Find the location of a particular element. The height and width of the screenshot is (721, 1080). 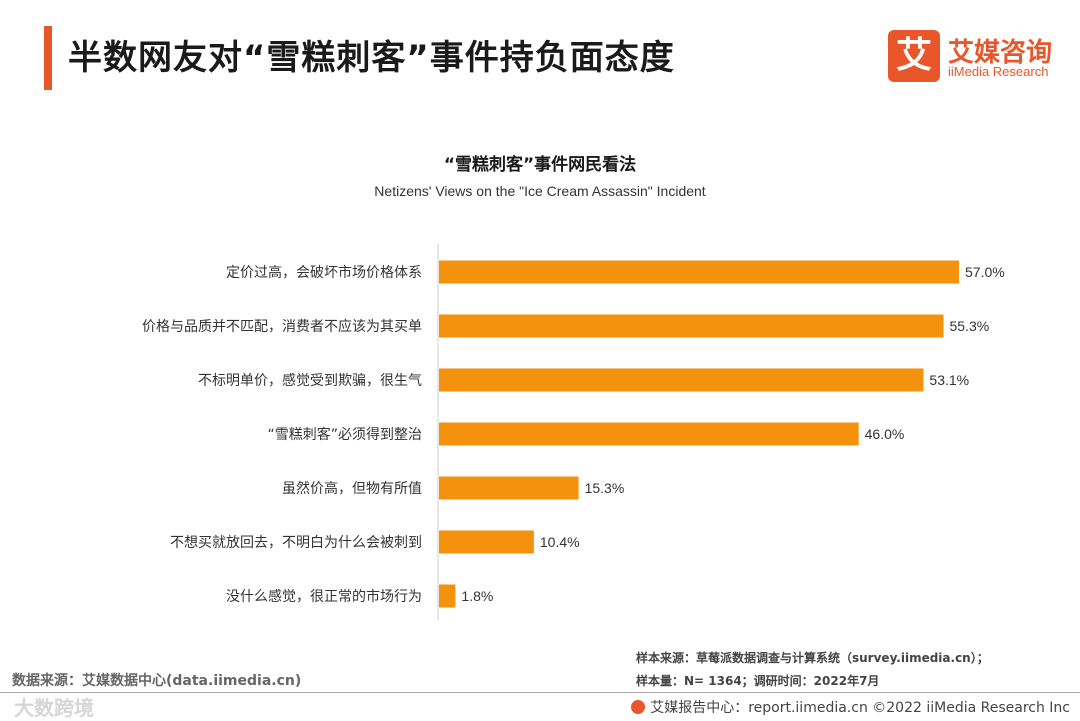

category-label: 价格与品质并不匹配，消费者不应该为其买单 is located at coordinates (282, 326).